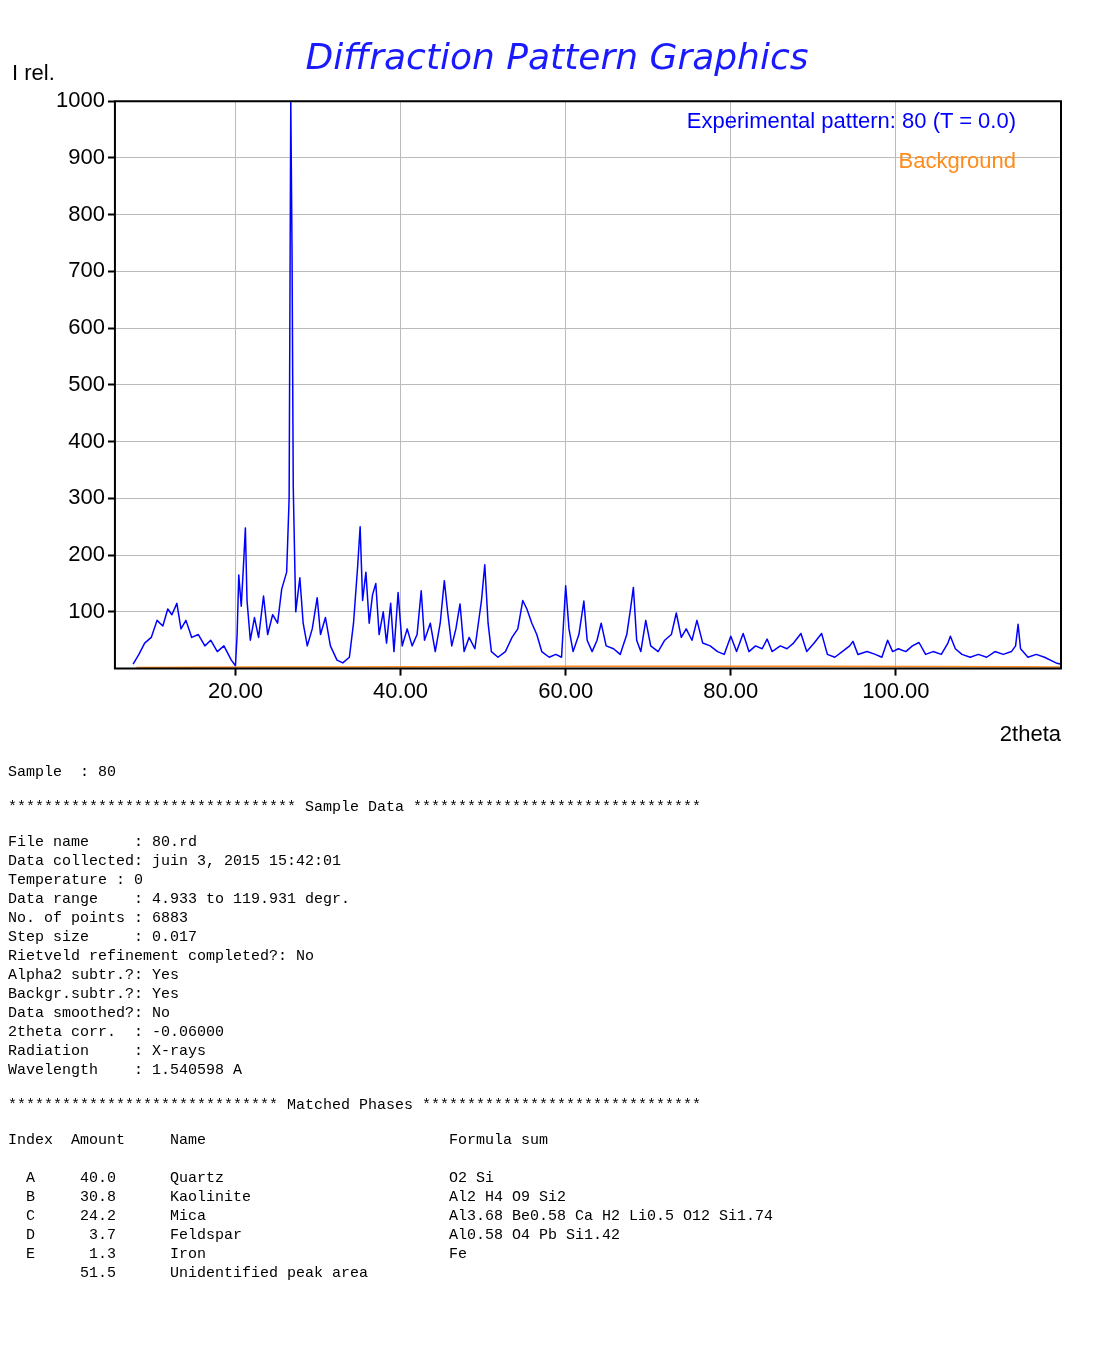 This screenshot has width=1104, height=1360. Describe the element at coordinates (731, 690) in the screenshot. I see `x-tick-label: 80.00` at that location.